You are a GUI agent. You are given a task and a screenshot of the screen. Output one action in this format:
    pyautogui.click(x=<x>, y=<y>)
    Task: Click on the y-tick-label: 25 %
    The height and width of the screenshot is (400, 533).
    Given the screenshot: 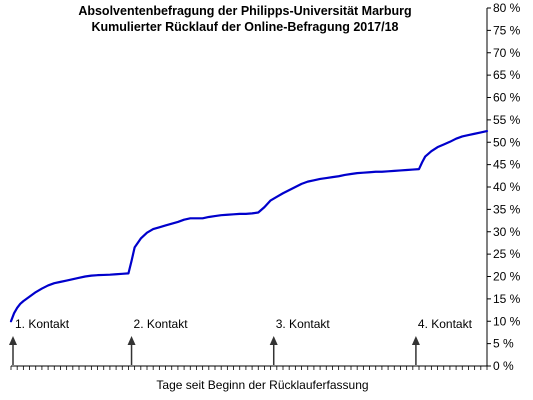 What is the action you would take?
    pyautogui.click(x=507, y=254)
    